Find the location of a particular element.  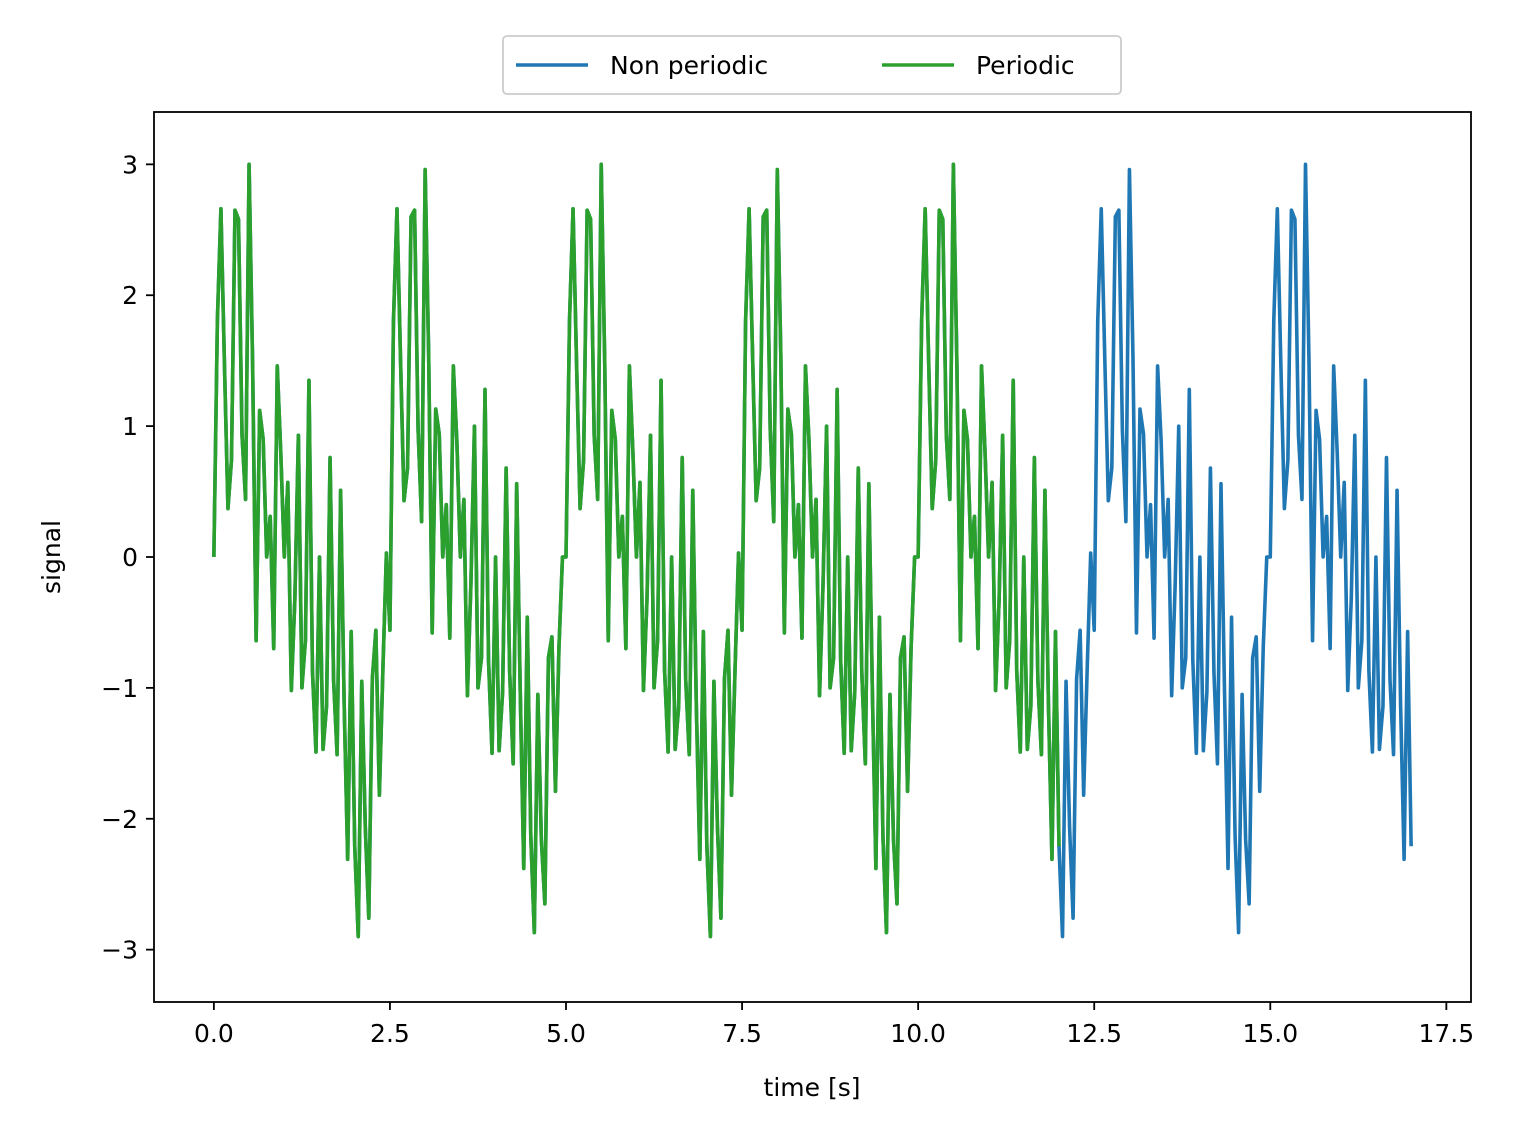

legend-label-non-periodic: Non periodic is located at coordinates (689, 65).